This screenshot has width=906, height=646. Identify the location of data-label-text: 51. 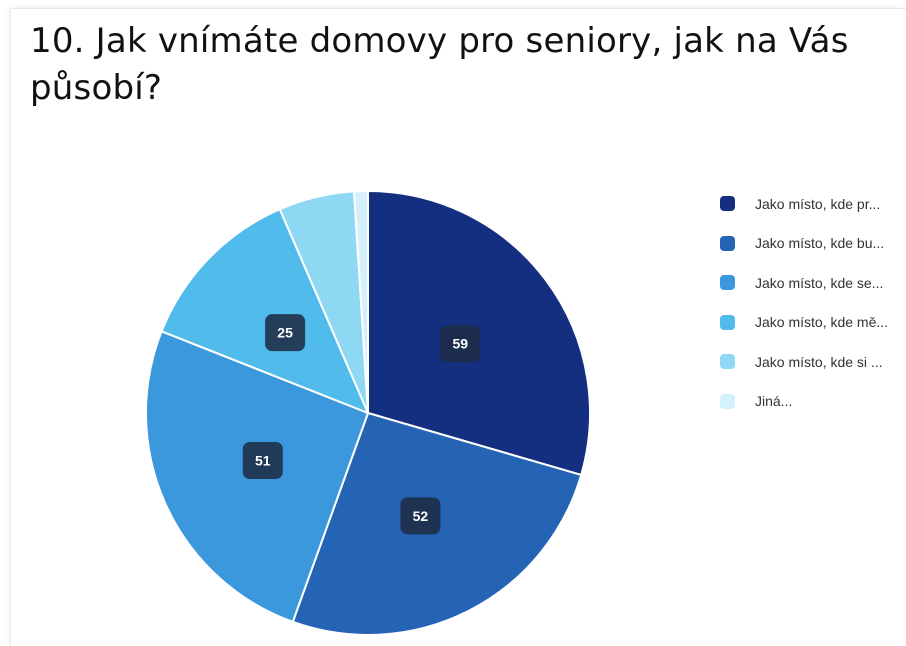
(263, 461).